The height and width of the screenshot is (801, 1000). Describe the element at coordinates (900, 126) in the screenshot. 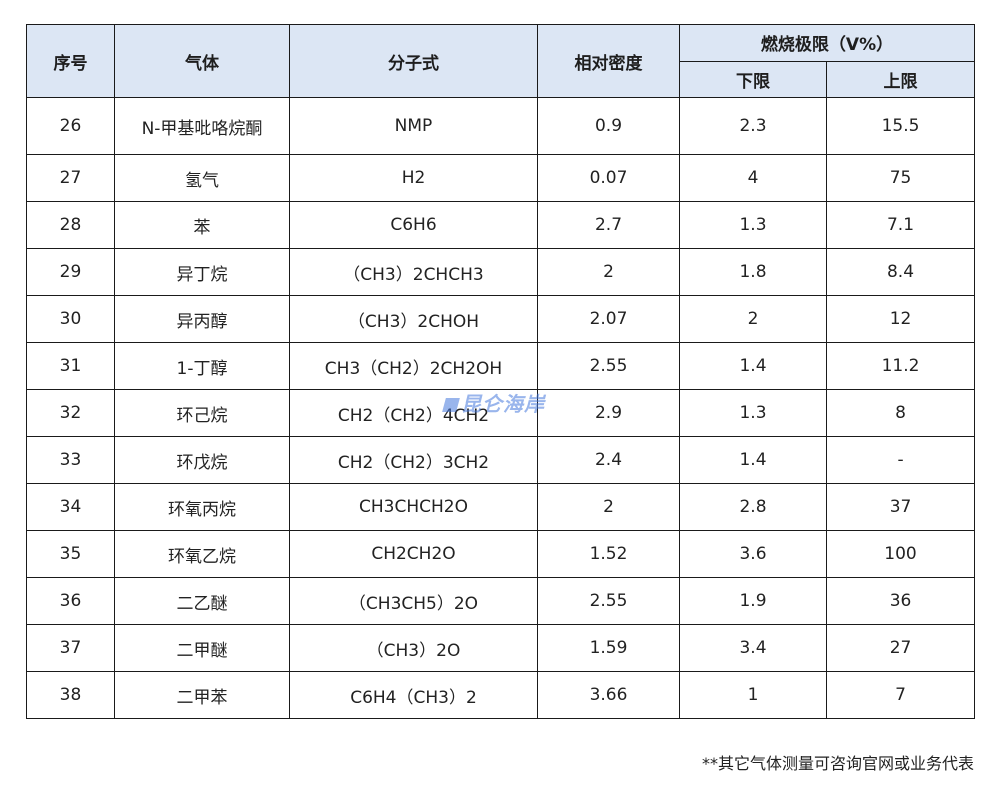

I see `cell-upper-limit: 15.5` at that location.